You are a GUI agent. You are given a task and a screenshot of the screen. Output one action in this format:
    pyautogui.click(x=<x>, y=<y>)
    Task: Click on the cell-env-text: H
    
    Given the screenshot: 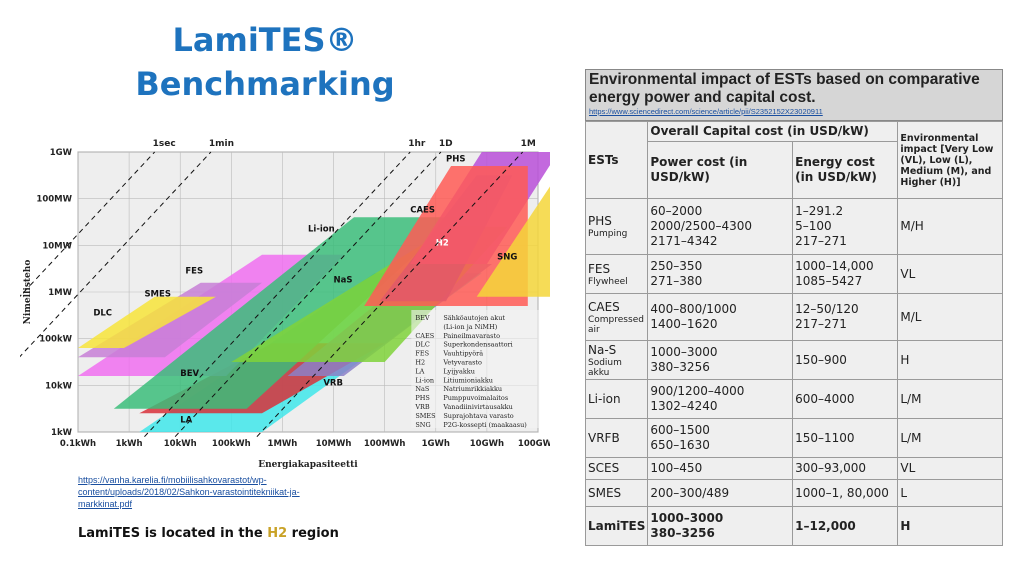 What is the action you would take?
    pyautogui.click(x=905, y=525)
    